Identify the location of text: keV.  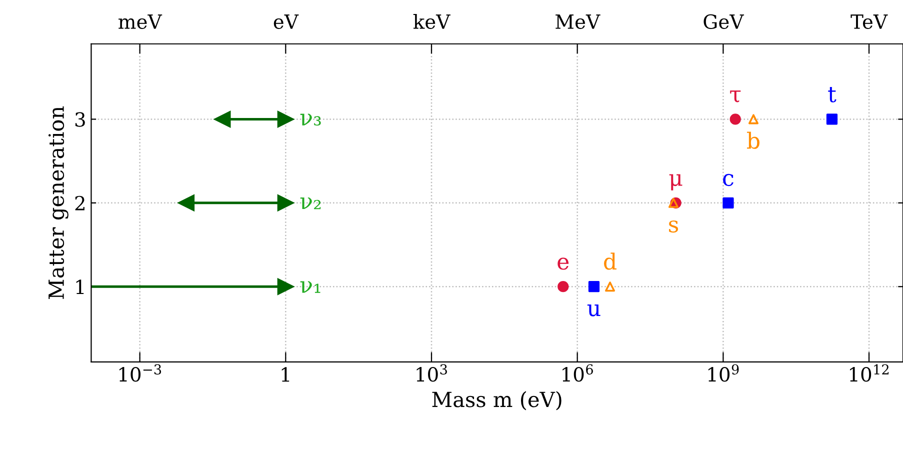
(431, 21).